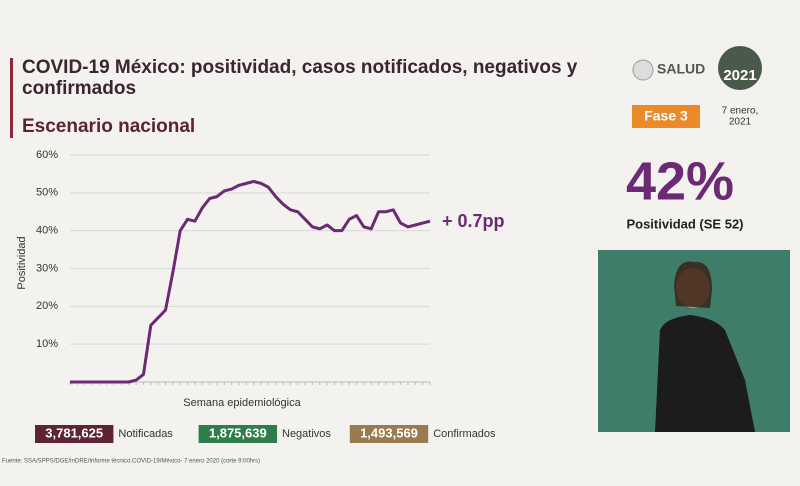 Image resolution: width=800 pixels, height=486 pixels. Describe the element at coordinates (681, 69) in the screenshot. I see `logo-text: SALUD` at that location.